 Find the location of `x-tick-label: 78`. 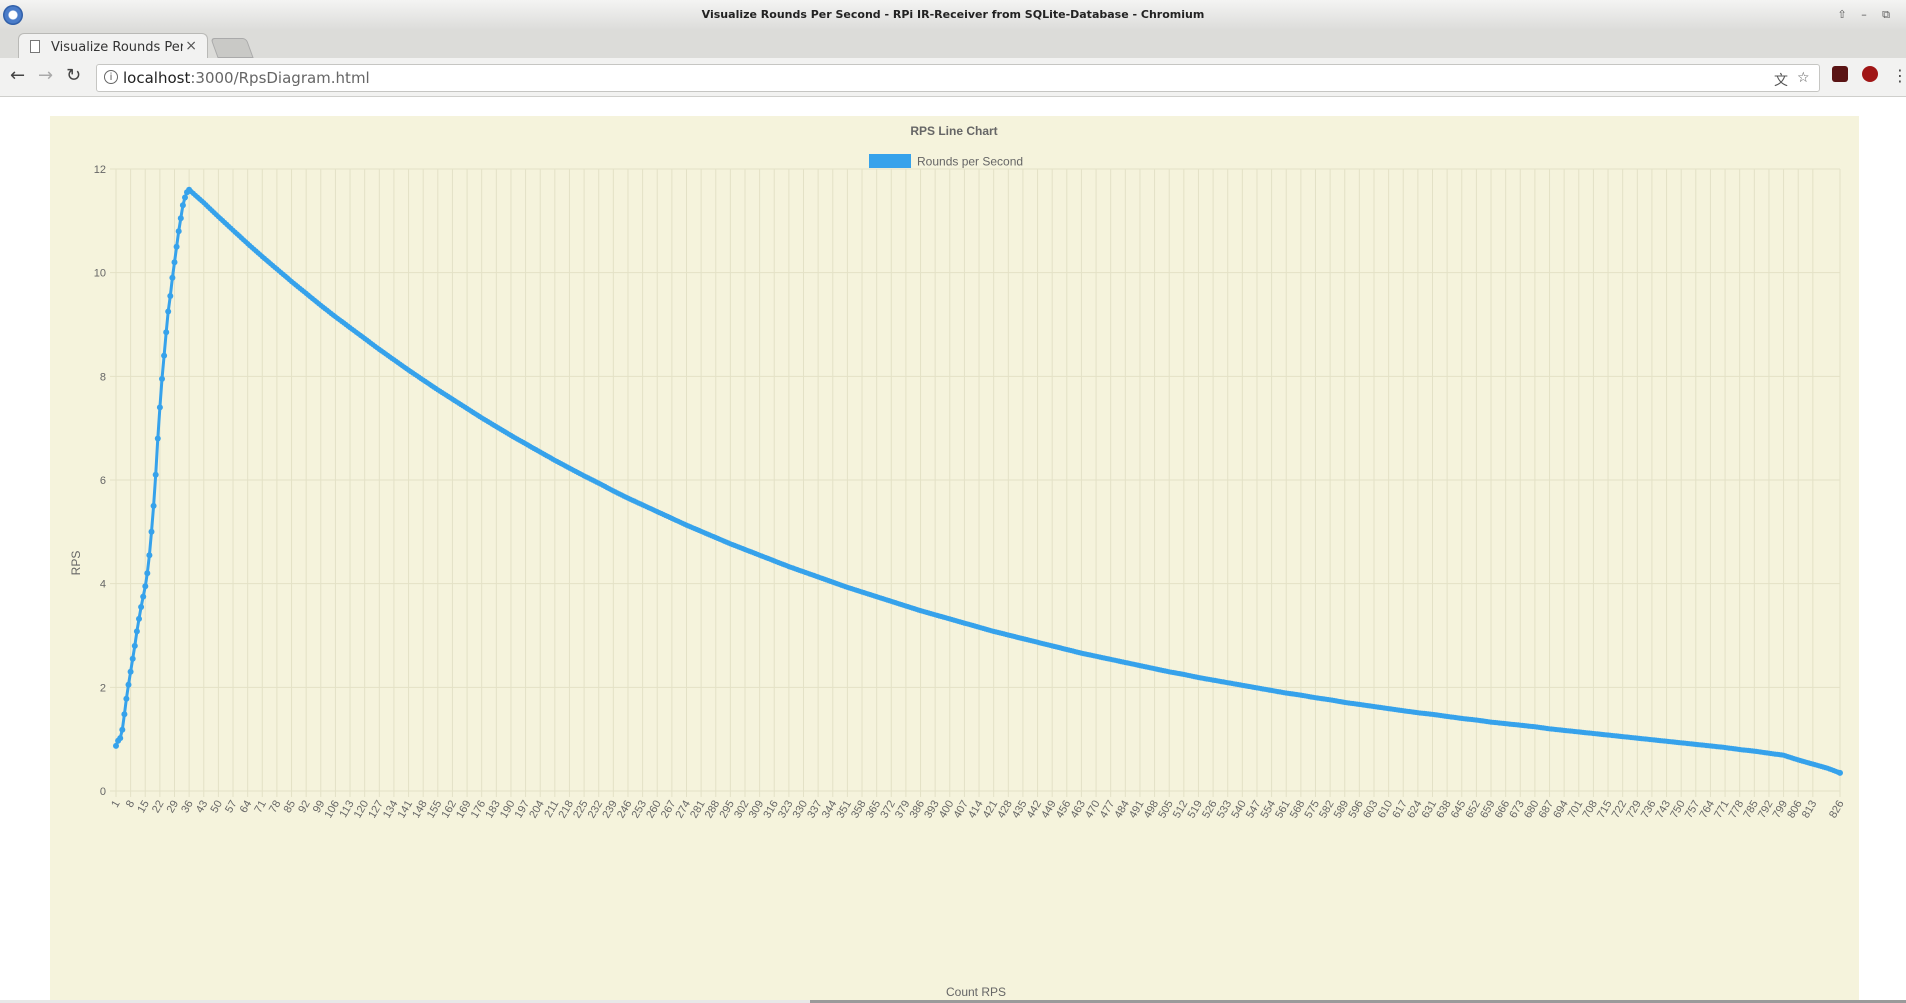

x-tick-label: 78 is located at coordinates (275, 807).